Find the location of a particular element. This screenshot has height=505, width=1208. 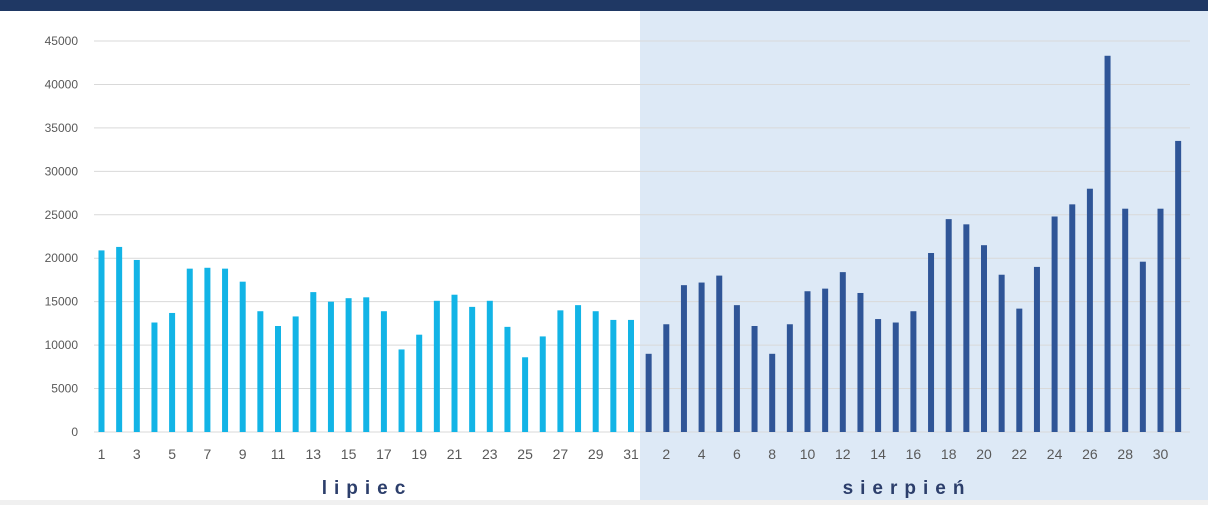

x-tick-label: 2 is located at coordinates (666, 454).